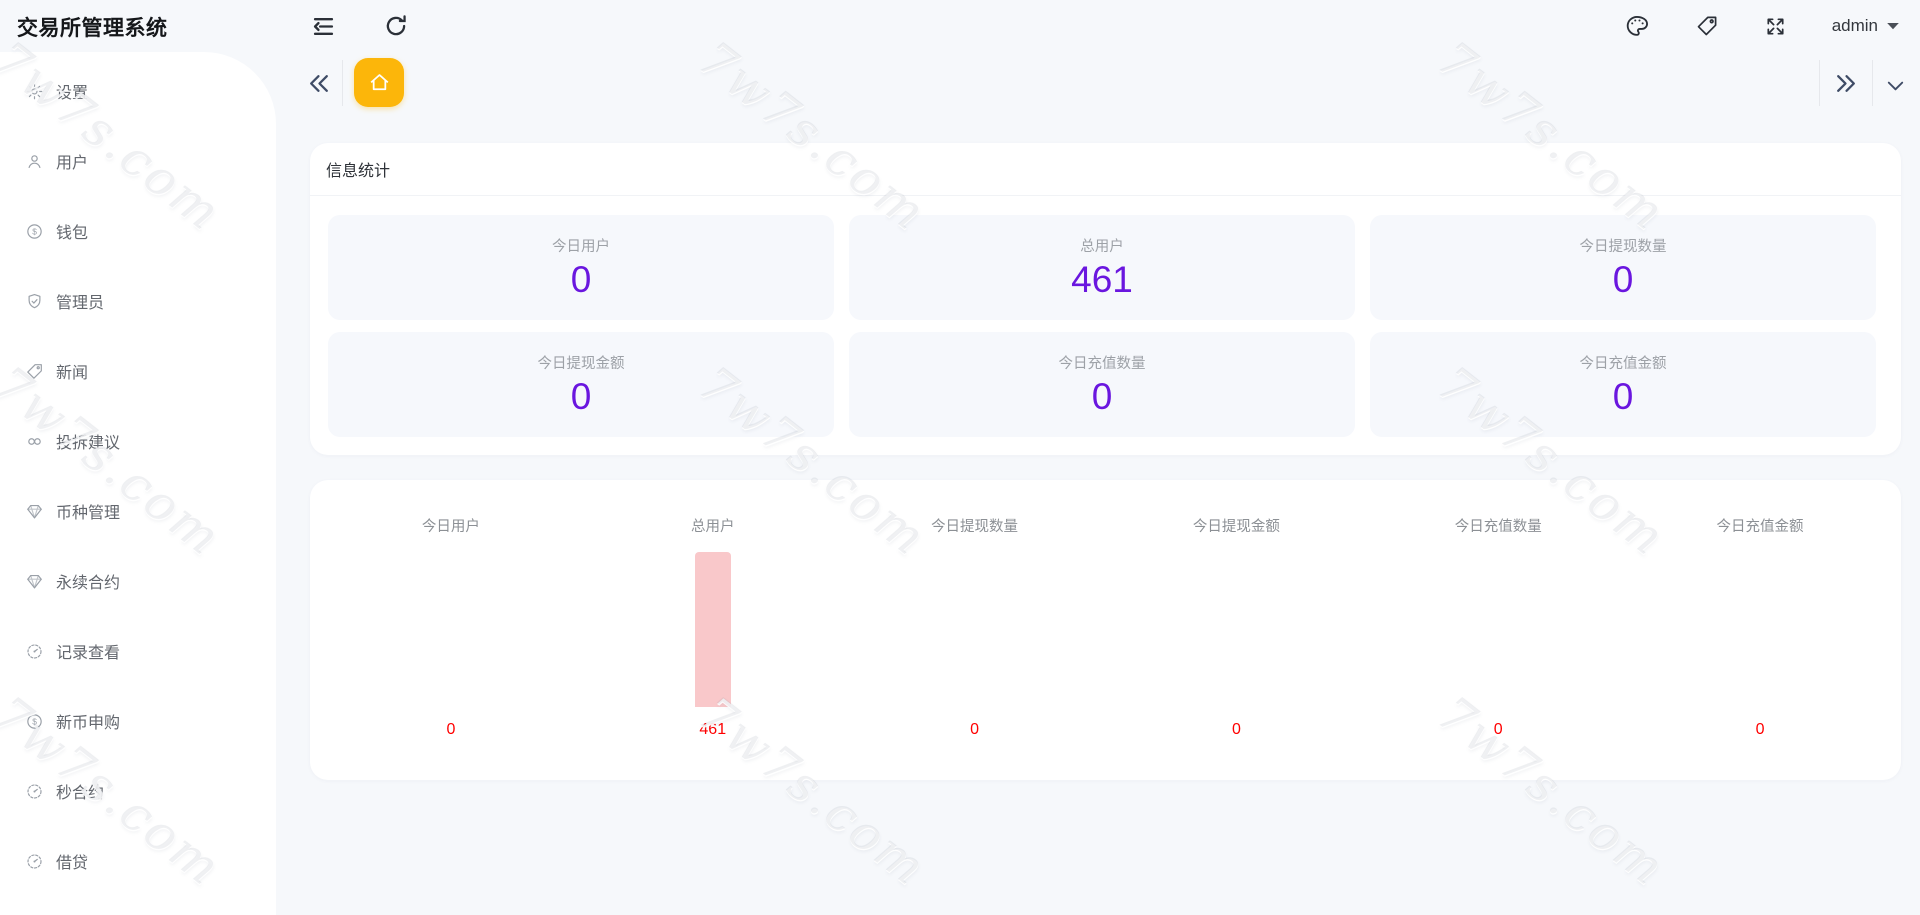 This screenshot has height=915, width=1920. What do you see at coordinates (1895, 85) in the screenshot?
I see `tabs-more-button` at bounding box center [1895, 85].